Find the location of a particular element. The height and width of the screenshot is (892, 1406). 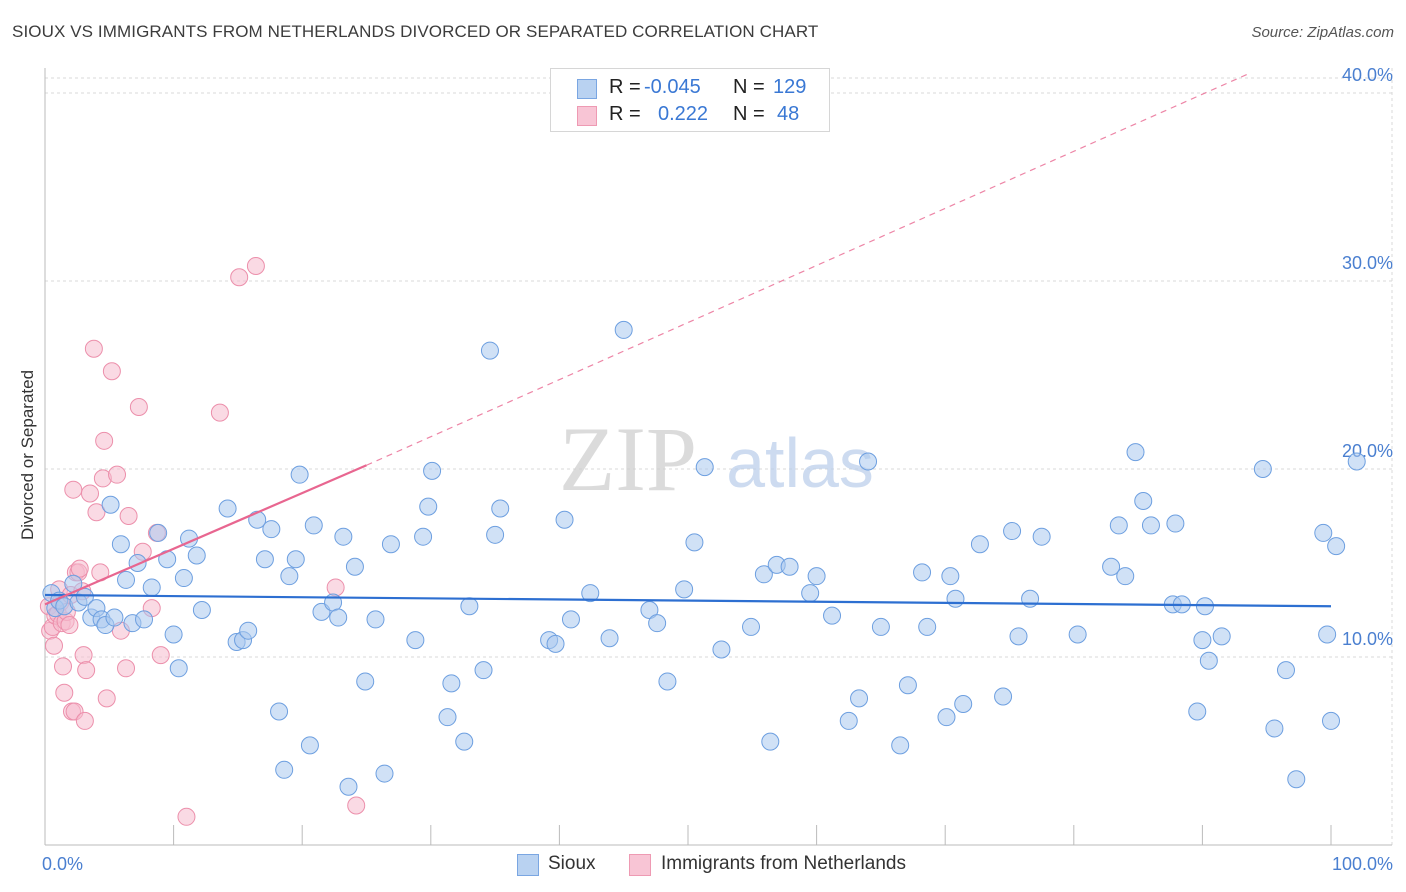

n-value: 48 is located at coordinates (788, 114).